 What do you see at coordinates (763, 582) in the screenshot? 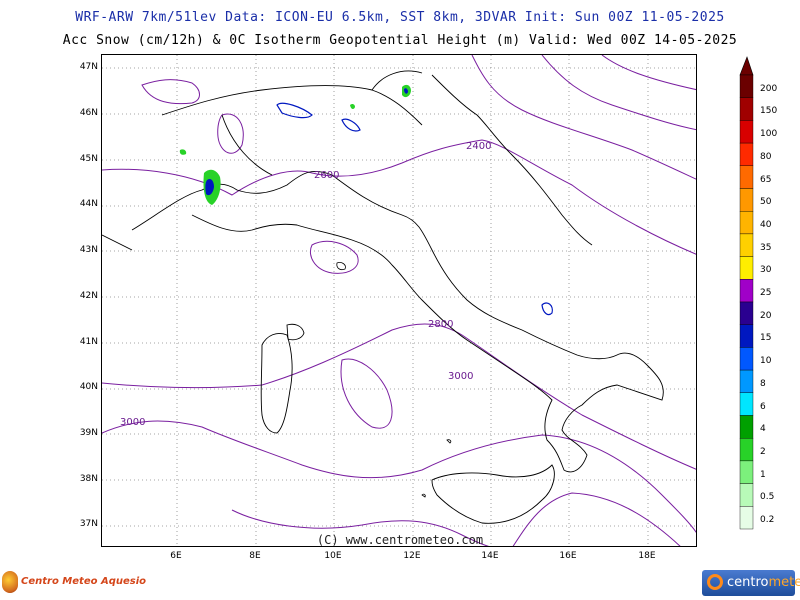
I see `logo-right-text: centrometeo` at bounding box center [763, 582].